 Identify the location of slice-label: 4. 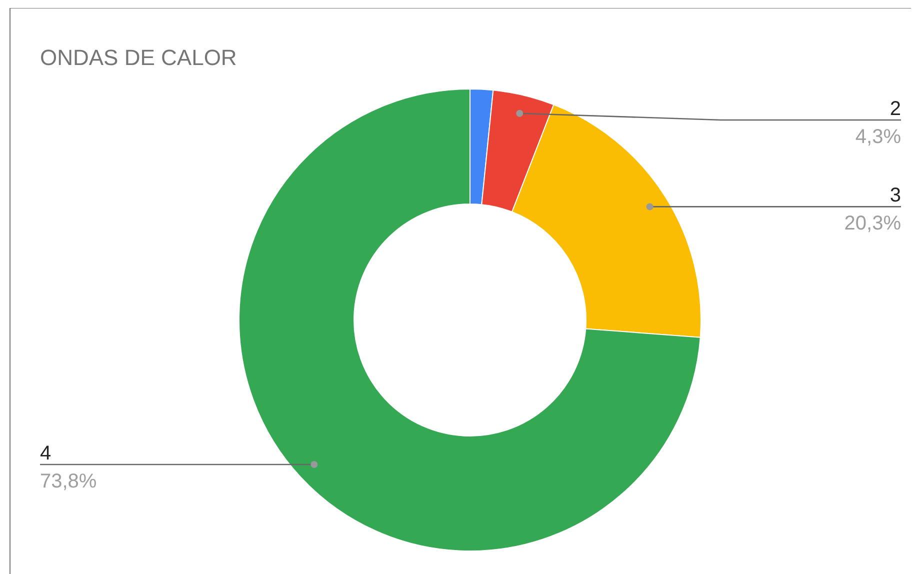
(46, 453).